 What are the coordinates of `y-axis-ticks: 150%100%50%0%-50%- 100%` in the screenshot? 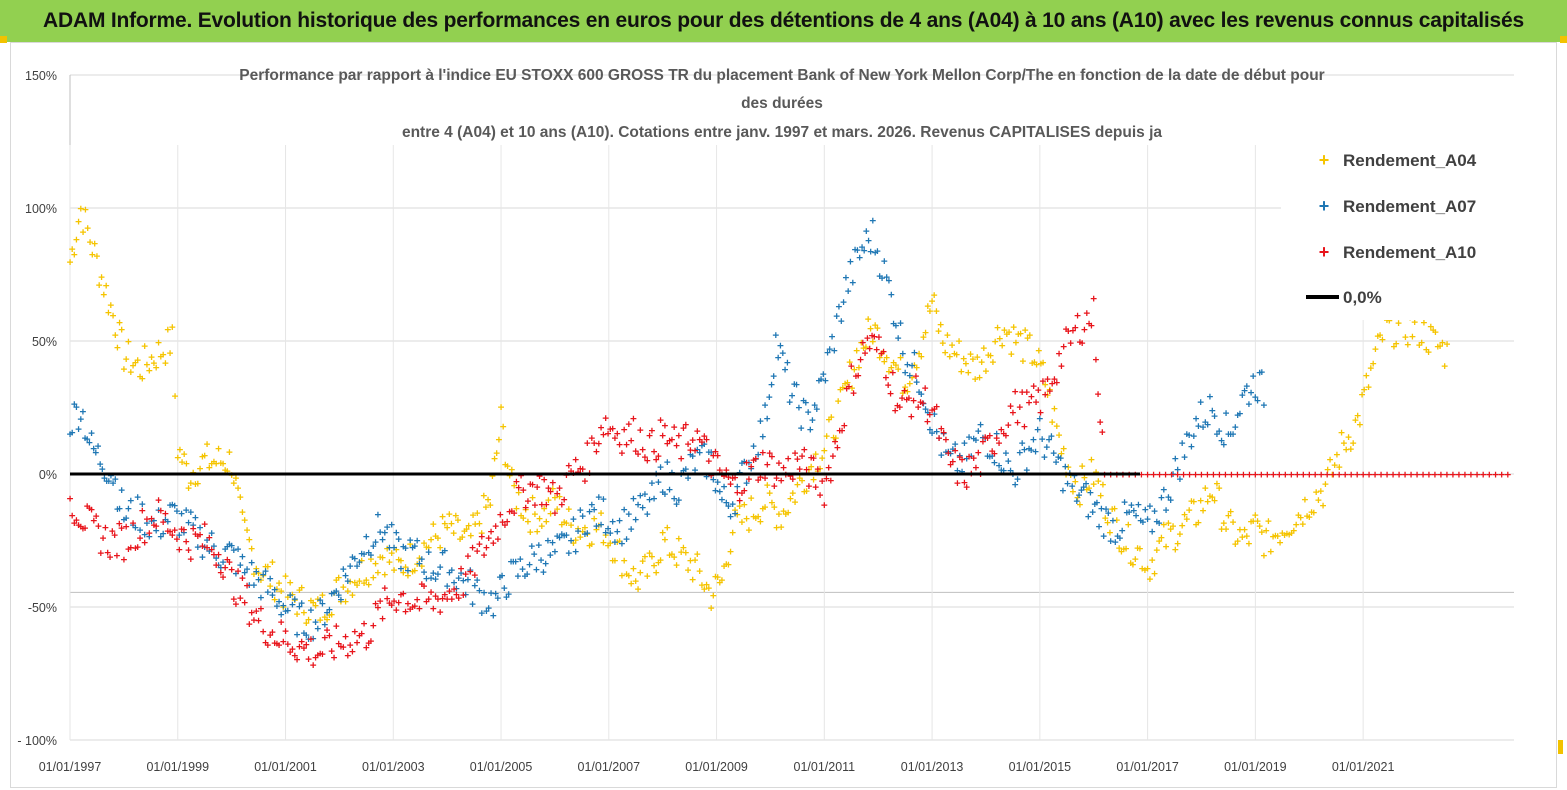 It's located at (37, 408).